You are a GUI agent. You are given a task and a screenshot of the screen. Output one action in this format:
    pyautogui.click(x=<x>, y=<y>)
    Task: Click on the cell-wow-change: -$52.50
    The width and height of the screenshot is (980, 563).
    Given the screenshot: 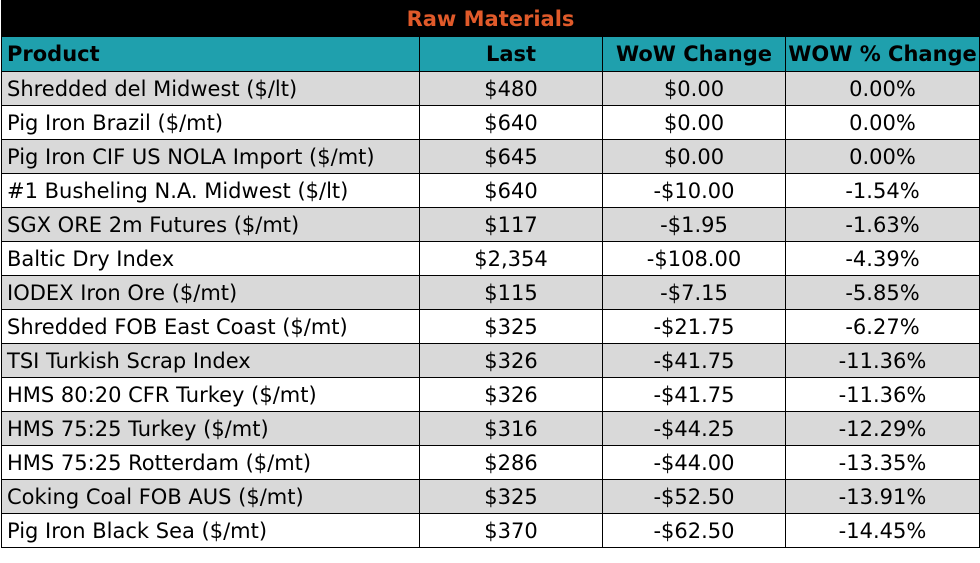 What is the action you would take?
    pyautogui.click(x=694, y=496)
    